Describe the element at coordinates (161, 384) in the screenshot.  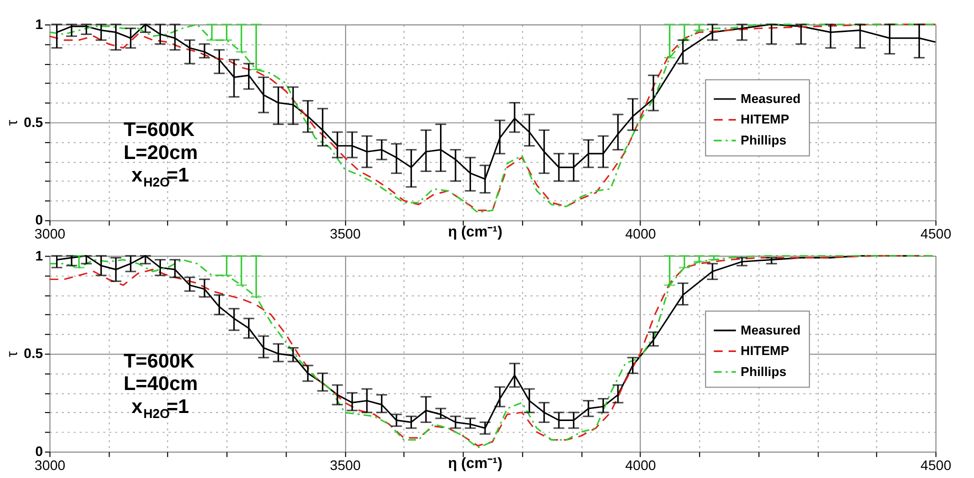
I see `annotation: L=40cm` at that location.